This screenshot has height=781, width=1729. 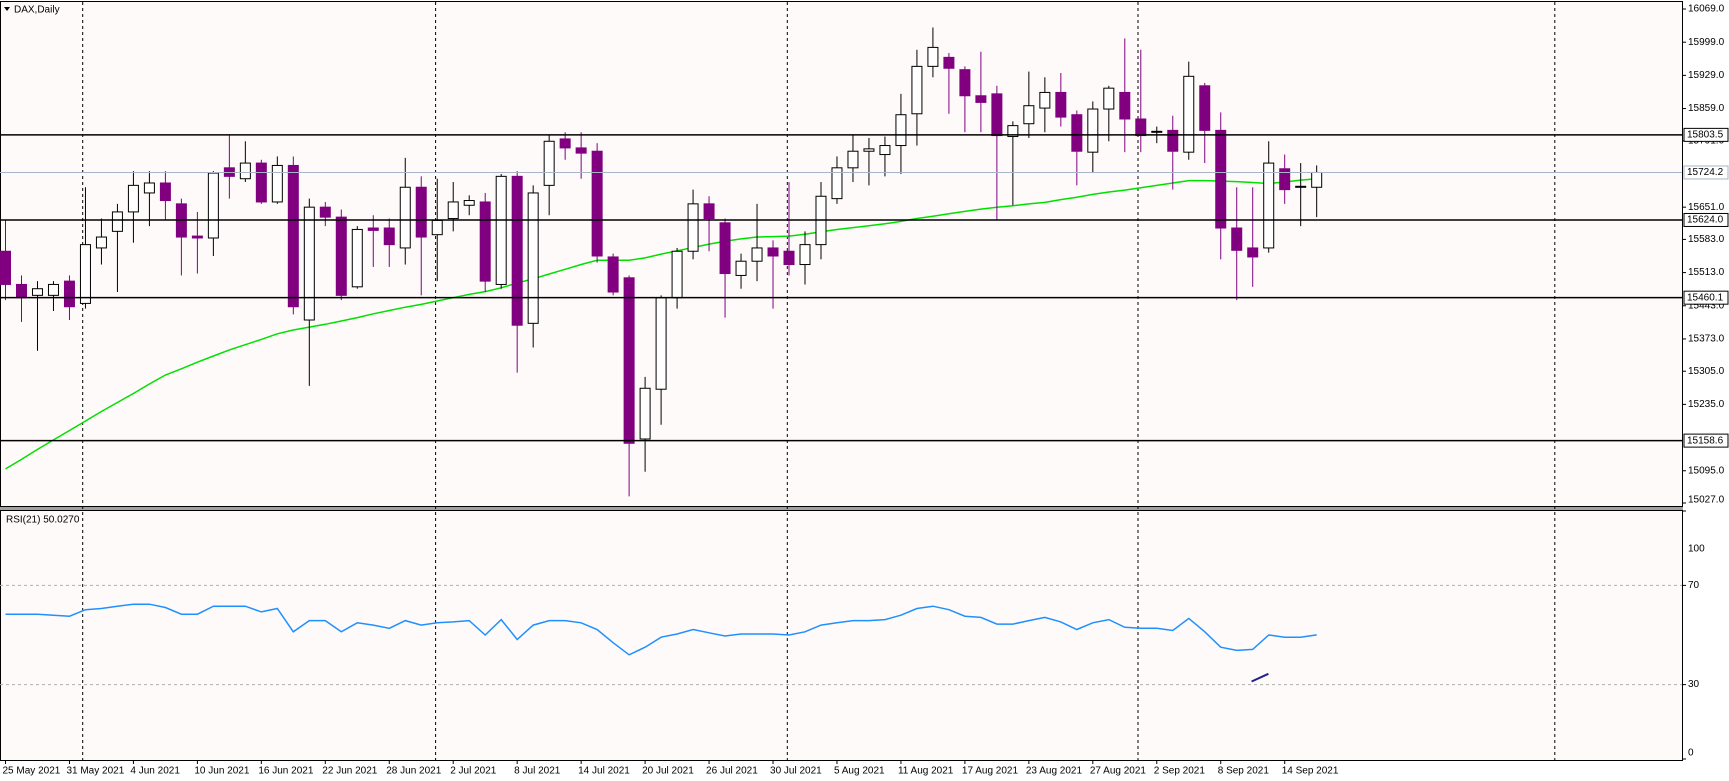 What do you see at coordinates (1244, 771) in the screenshot?
I see `x-tick-label: 8 Sep 2021` at bounding box center [1244, 771].